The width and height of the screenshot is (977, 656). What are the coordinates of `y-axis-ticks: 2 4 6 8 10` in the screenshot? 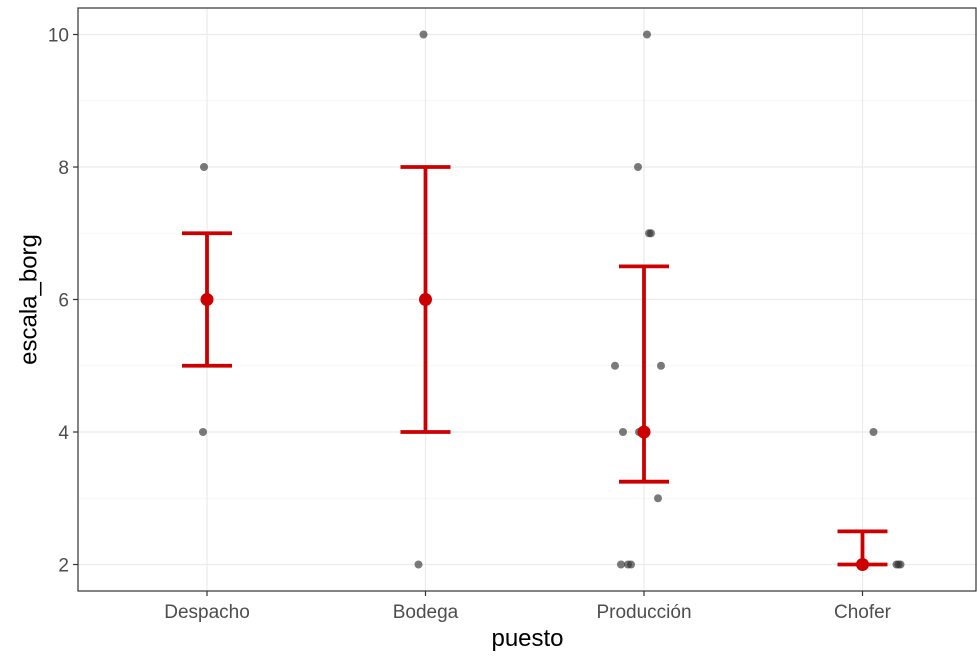 It's located at (63, 301).